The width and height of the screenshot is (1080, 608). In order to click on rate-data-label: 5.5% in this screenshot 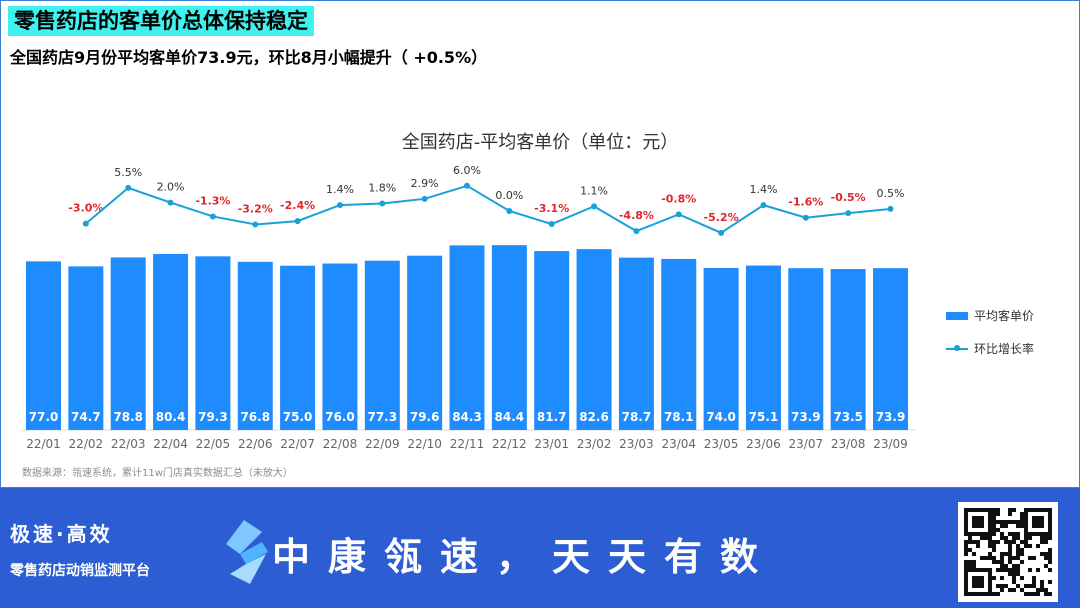, I will do `click(128, 172)`.